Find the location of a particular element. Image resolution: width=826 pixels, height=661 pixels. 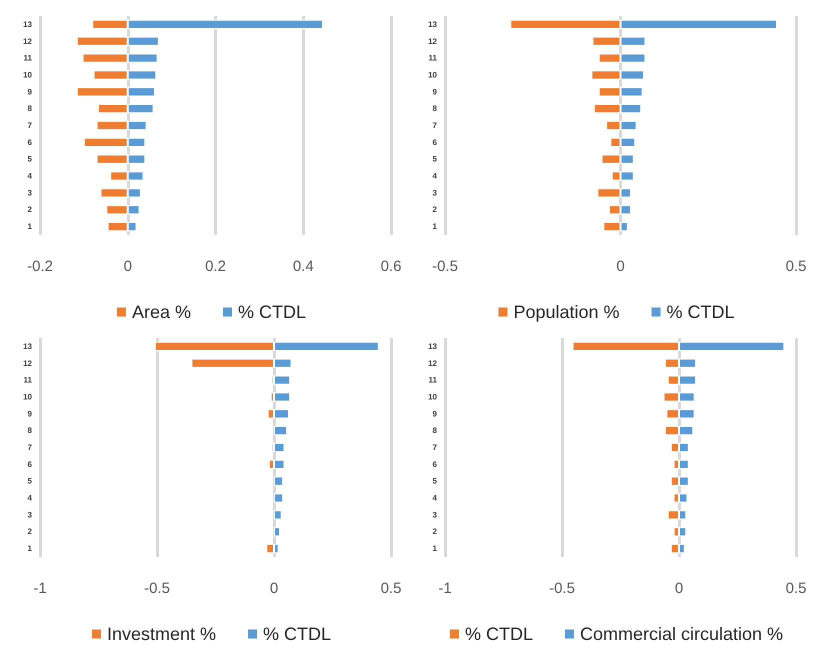

legend-label: Population % is located at coordinates (566, 312).